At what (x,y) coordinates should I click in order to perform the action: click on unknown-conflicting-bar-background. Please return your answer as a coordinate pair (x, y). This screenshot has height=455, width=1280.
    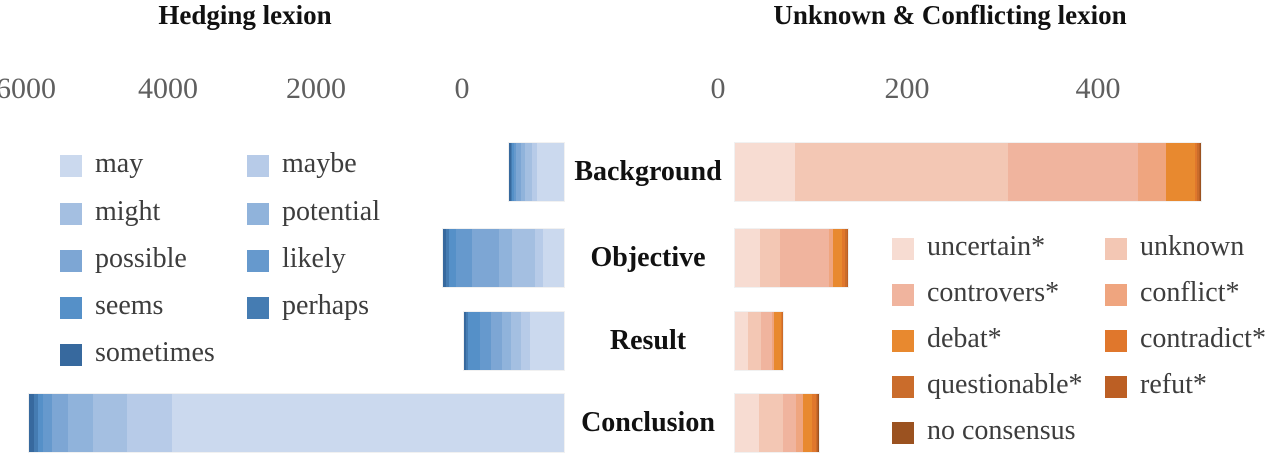
    Looking at the image, I should click on (968, 172).